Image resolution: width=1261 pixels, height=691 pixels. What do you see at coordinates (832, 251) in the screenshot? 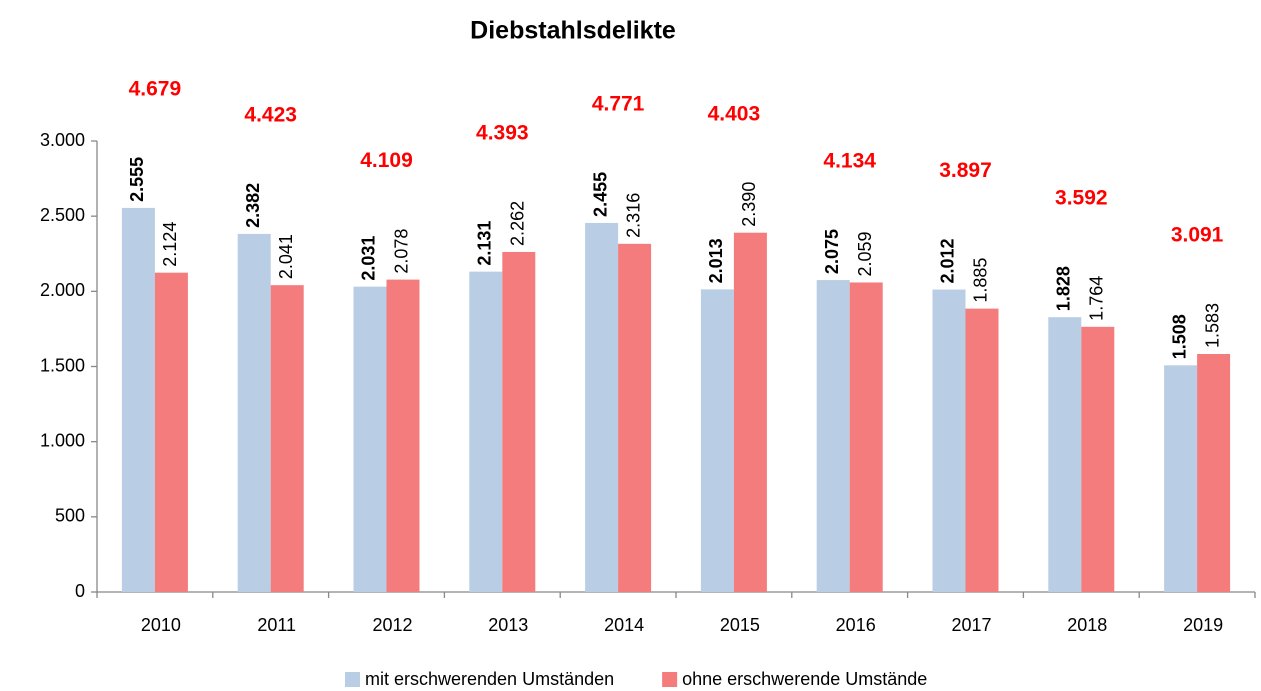
I see `value-label: 2.075` at bounding box center [832, 251].